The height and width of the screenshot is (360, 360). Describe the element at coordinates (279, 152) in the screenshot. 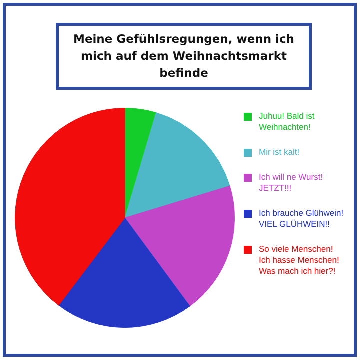

I see `legend-label: Mir ist kalt!` at that location.